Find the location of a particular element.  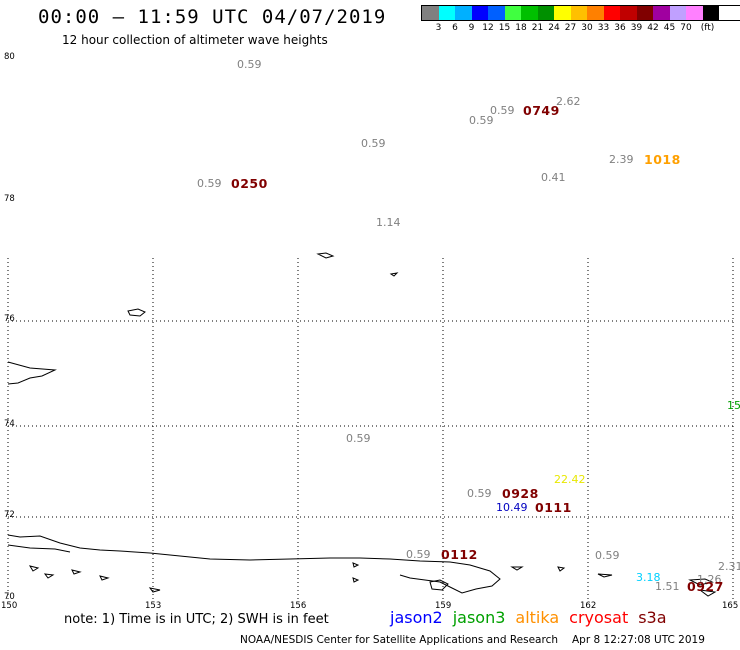

lon-label-153: 153 is located at coordinates (153, 606).